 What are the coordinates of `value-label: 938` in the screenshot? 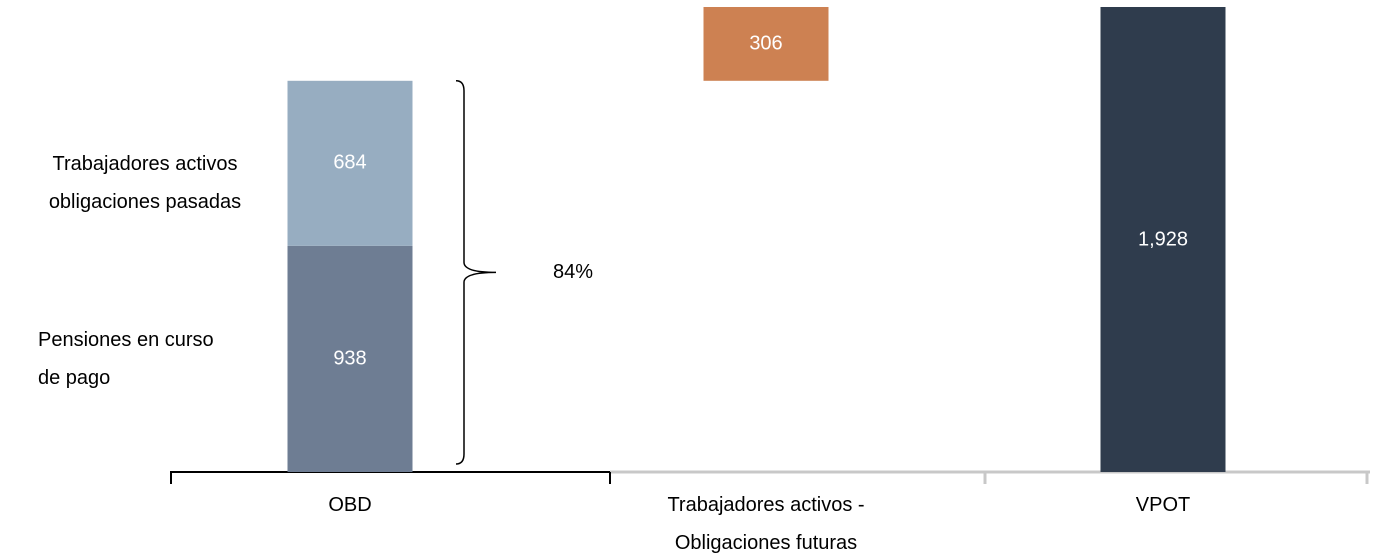 It's located at (350, 358).